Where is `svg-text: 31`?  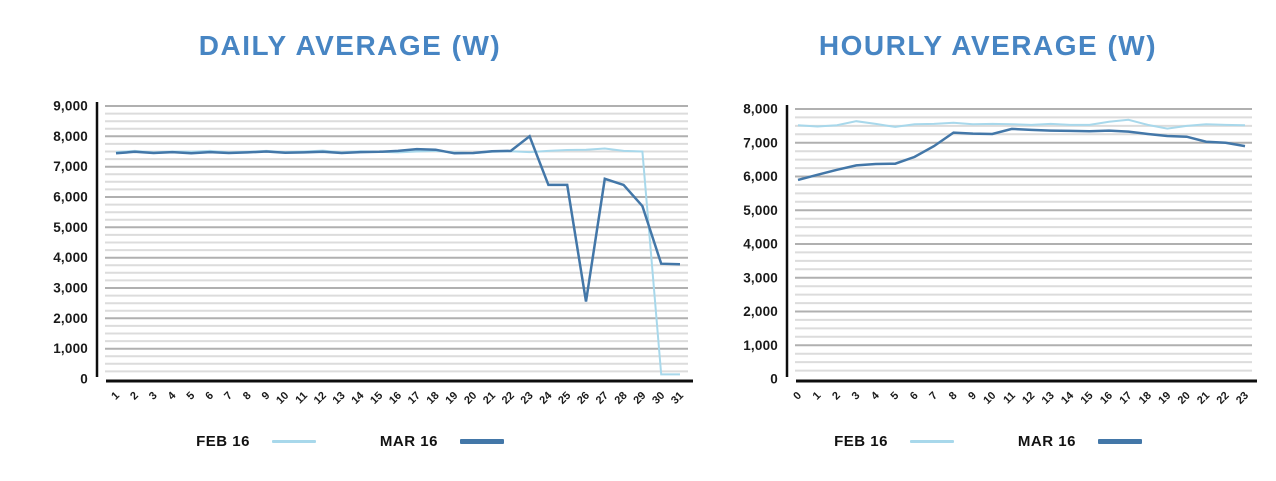
svg-text: 31 is located at coordinates (677, 398).